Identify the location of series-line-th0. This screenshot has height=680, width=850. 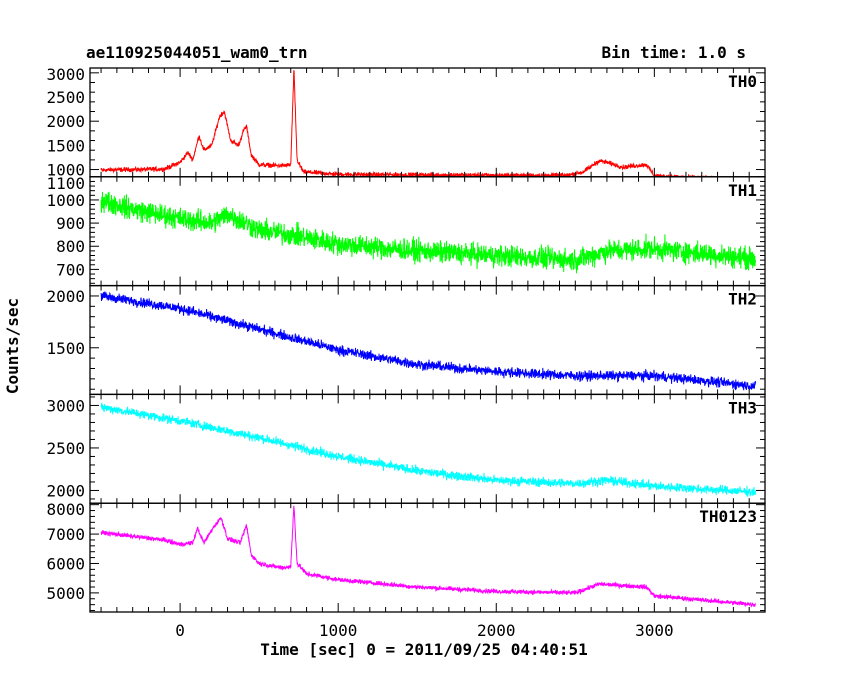
(426, 123).